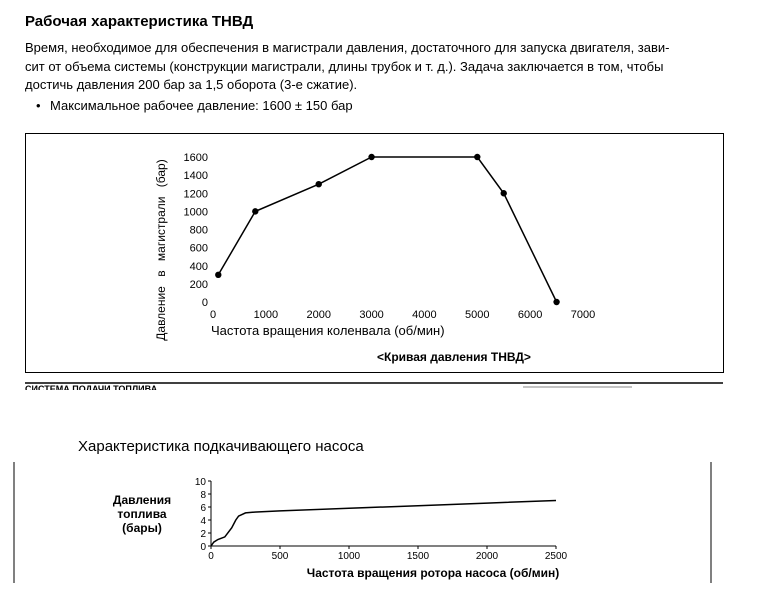  Describe the element at coordinates (139, 21) in the screenshot. I see `title: Рабочая характеристика ТНВД` at that location.